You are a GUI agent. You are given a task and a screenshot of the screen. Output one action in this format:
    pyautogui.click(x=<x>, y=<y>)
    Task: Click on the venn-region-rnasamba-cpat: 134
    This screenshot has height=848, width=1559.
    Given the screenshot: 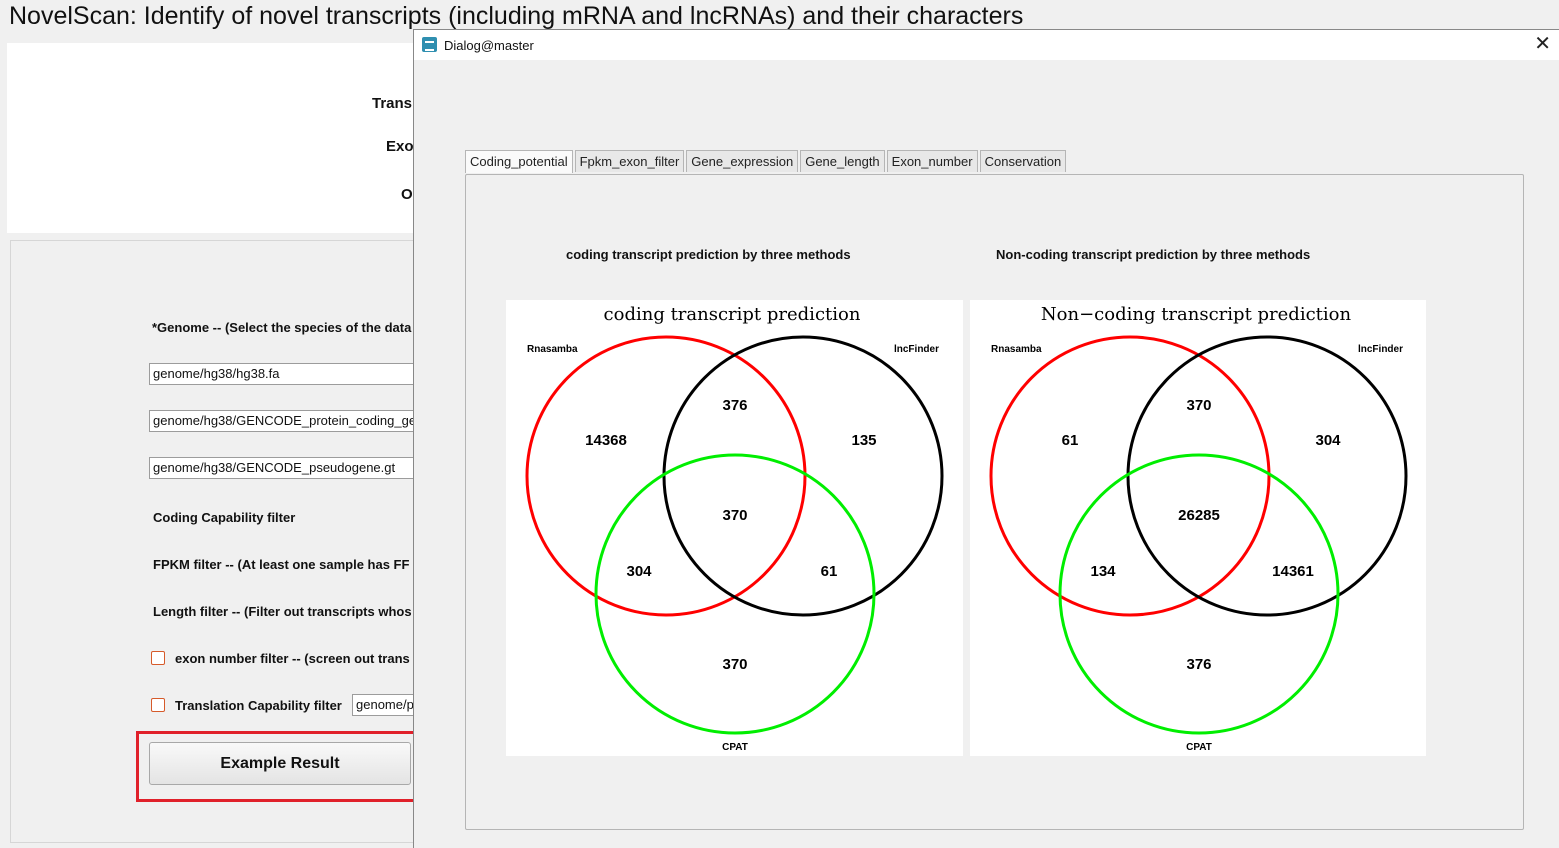 What is the action you would take?
    pyautogui.click(x=1103, y=571)
    